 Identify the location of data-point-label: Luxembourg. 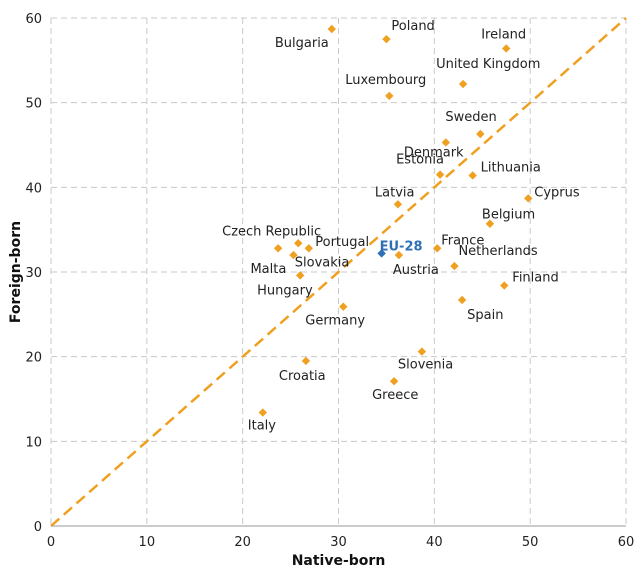
(385, 80).